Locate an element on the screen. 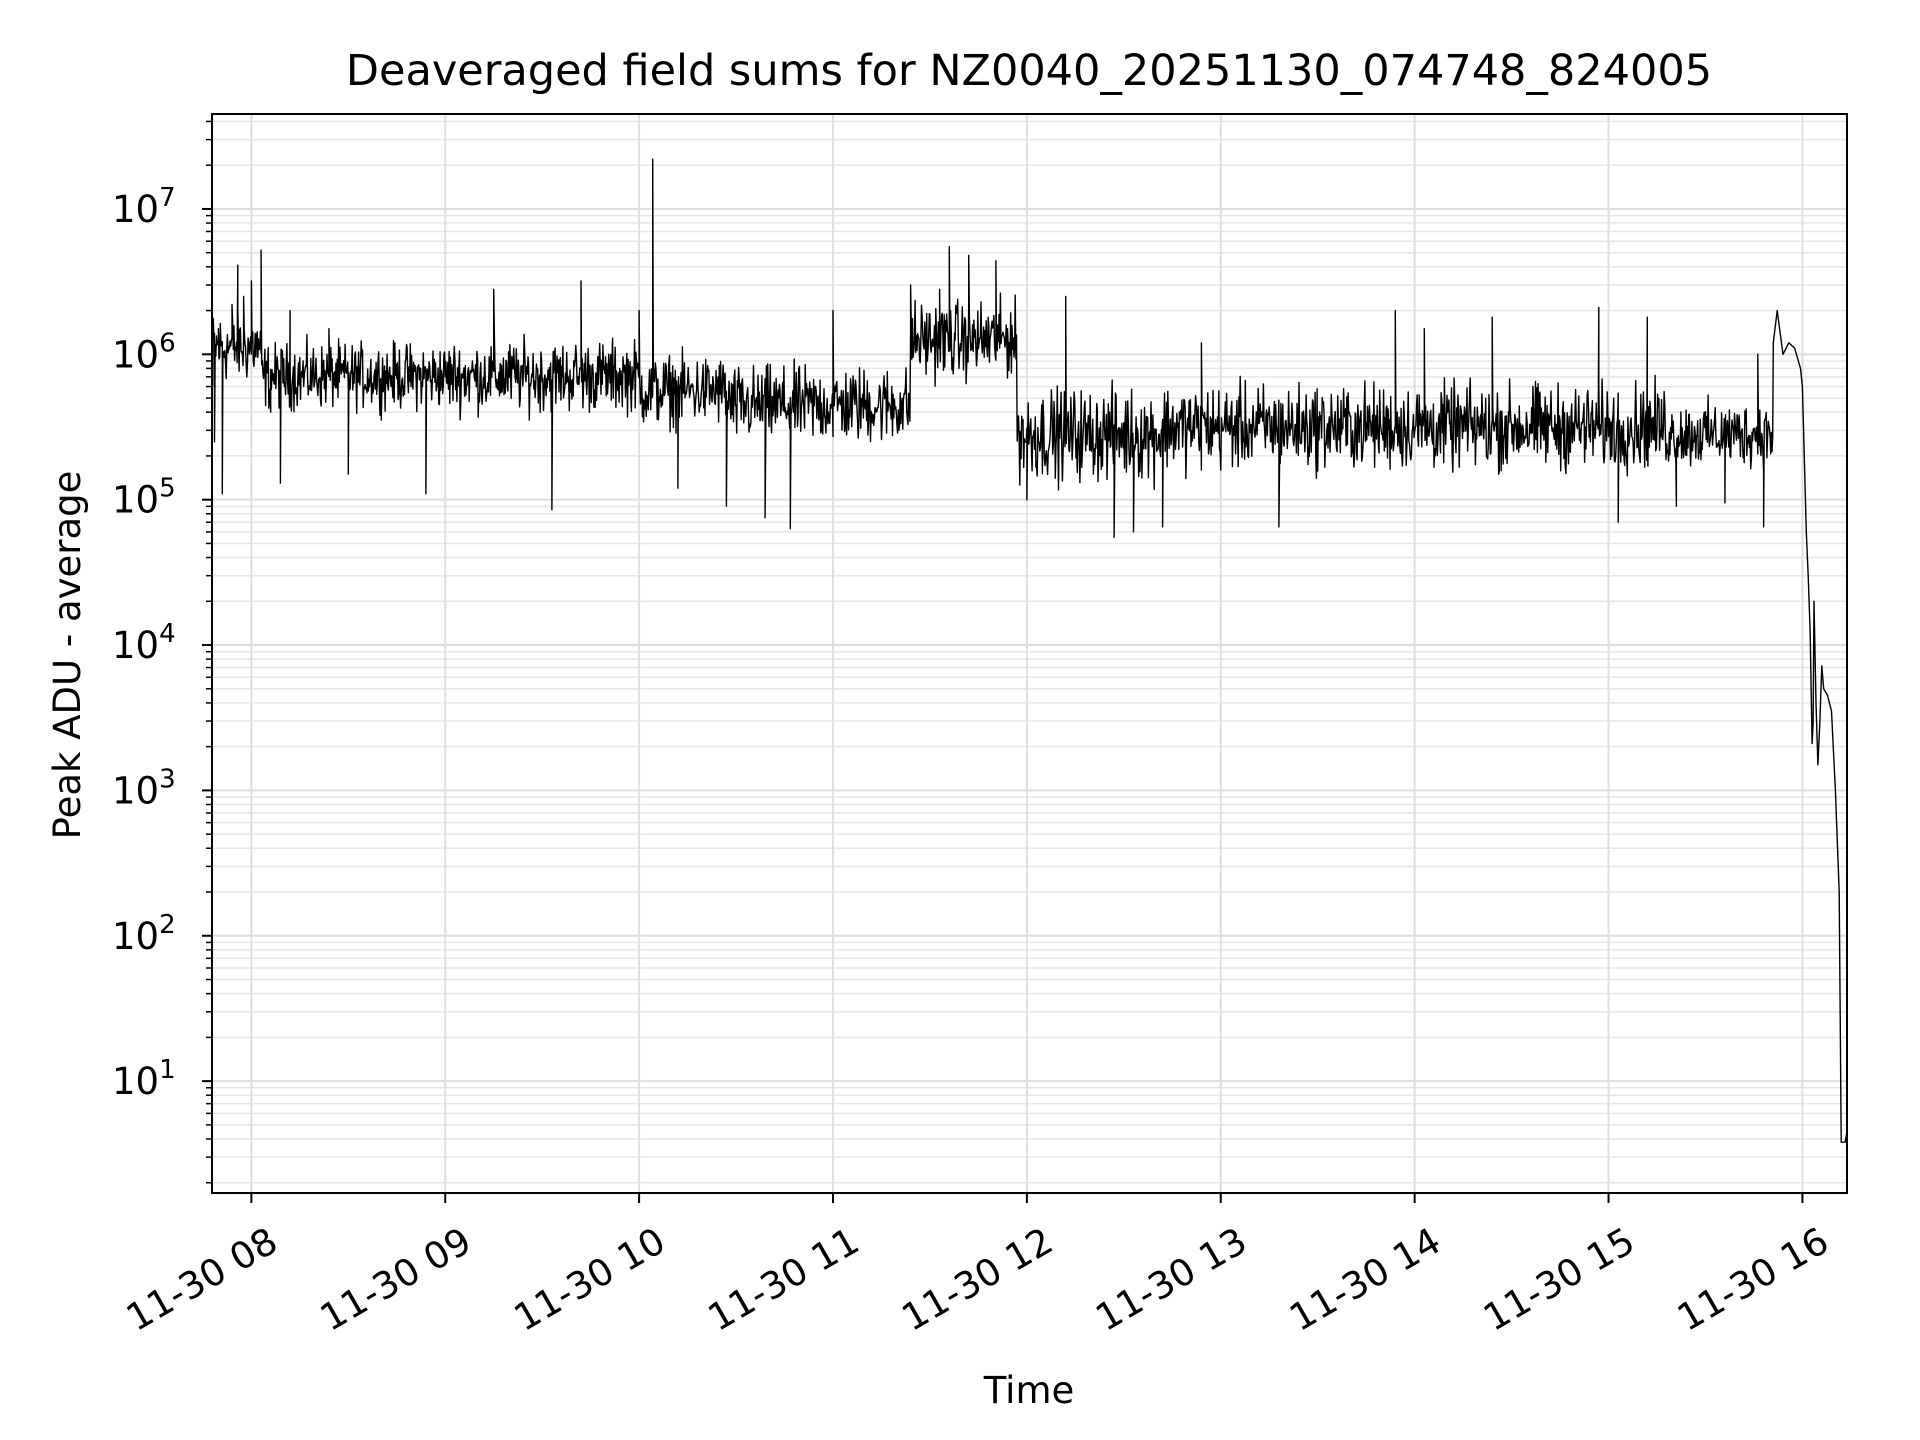 This screenshot has width=1920, height=1440. y-tick-label: 103 is located at coordinates (144, 788).